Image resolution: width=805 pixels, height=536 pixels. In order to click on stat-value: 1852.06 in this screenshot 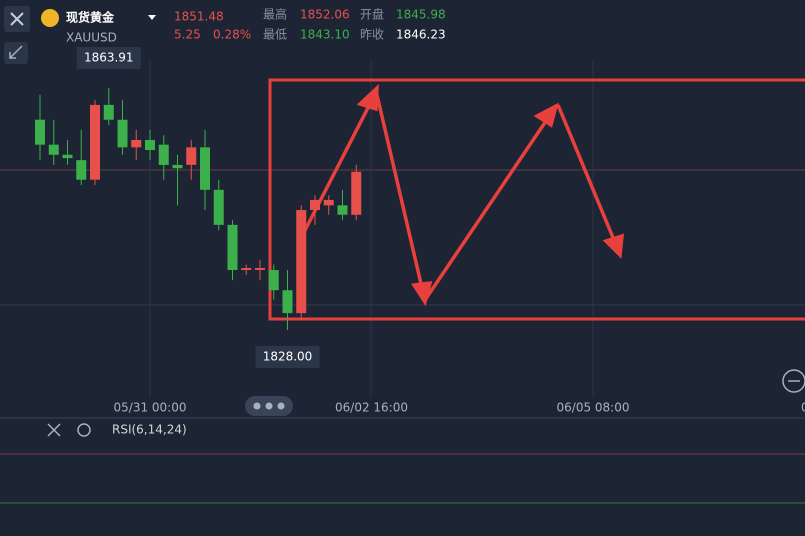, I will do `click(325, 15)`.